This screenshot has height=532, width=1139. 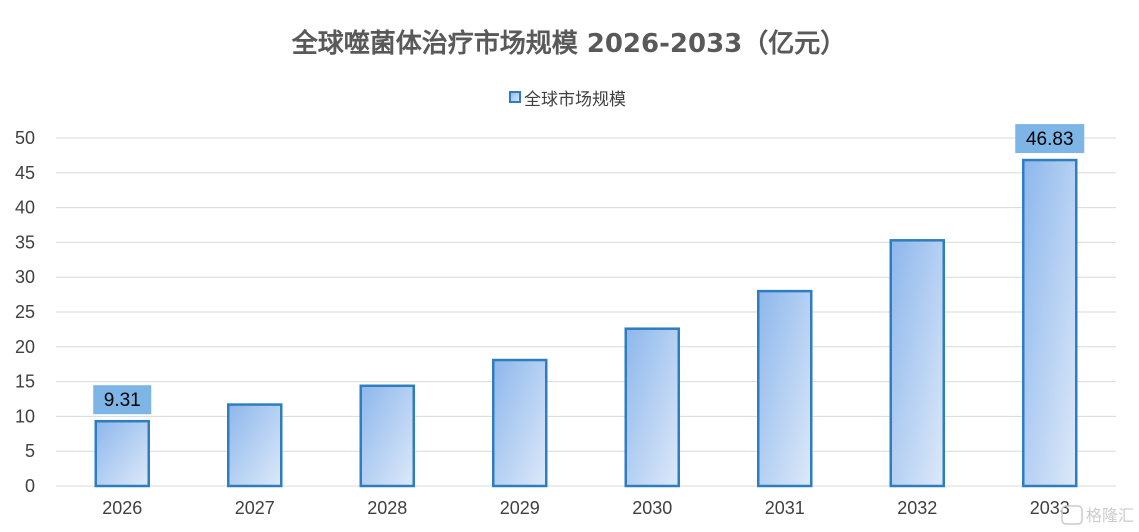 What do you see at coordinates (1050, 508) in the screenshot?
I see `x-tick-label: 2033` at bounding box center [1050, 508].